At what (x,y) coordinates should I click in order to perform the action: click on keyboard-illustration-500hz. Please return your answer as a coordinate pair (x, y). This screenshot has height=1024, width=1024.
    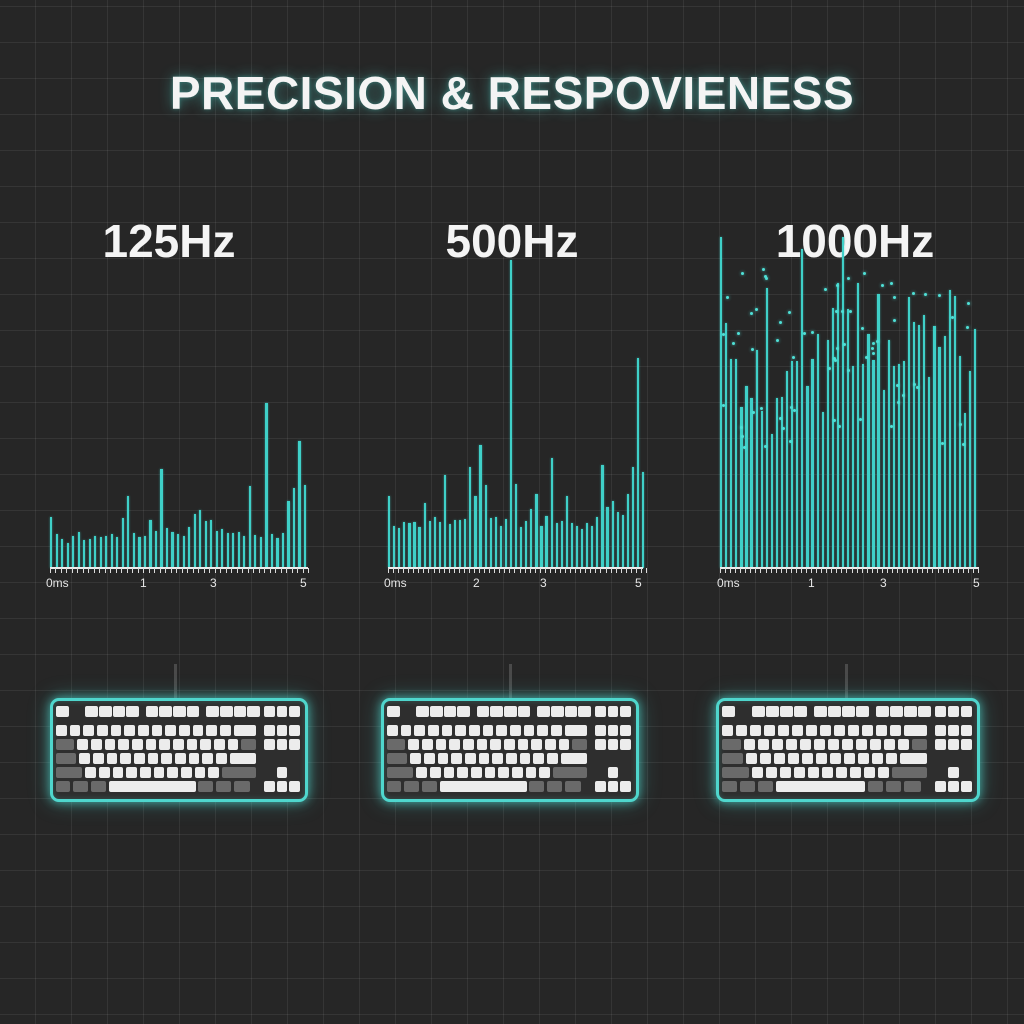
    Looking at the image, I should click on (512, 732).